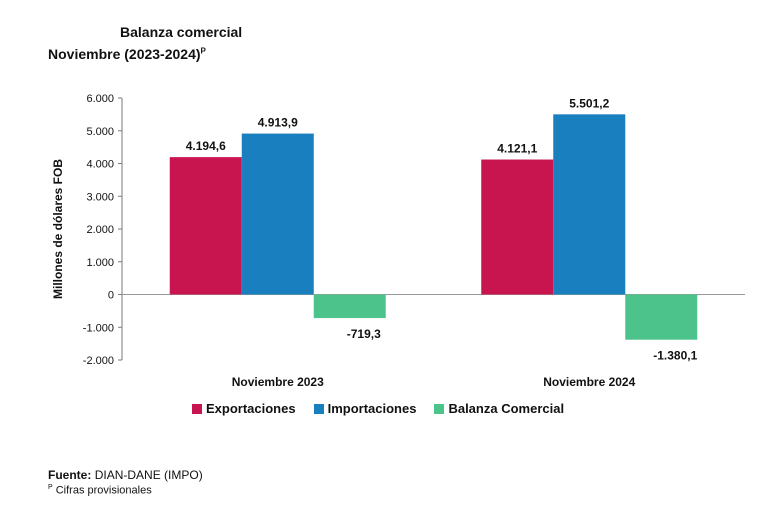 The width and height of the screenshot is (768, 512). I want to click on y-tick-label: 3.000, so click(100, 197).